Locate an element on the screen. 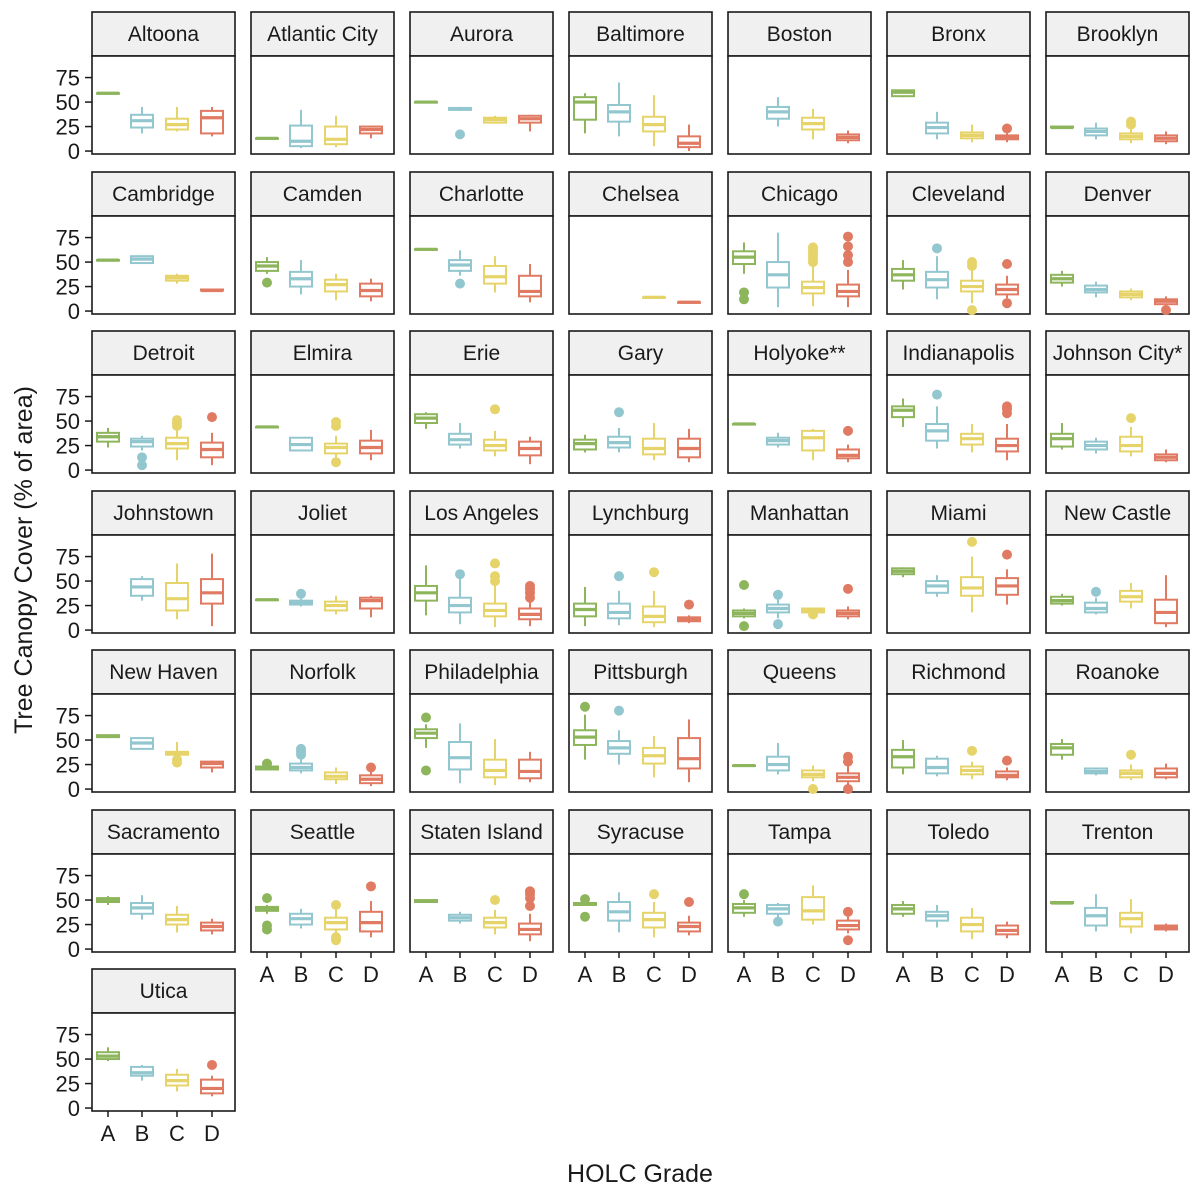 This screenshot has width=1200, height=1197. facet-title: Cambridge is located at coordinates (163, 194).